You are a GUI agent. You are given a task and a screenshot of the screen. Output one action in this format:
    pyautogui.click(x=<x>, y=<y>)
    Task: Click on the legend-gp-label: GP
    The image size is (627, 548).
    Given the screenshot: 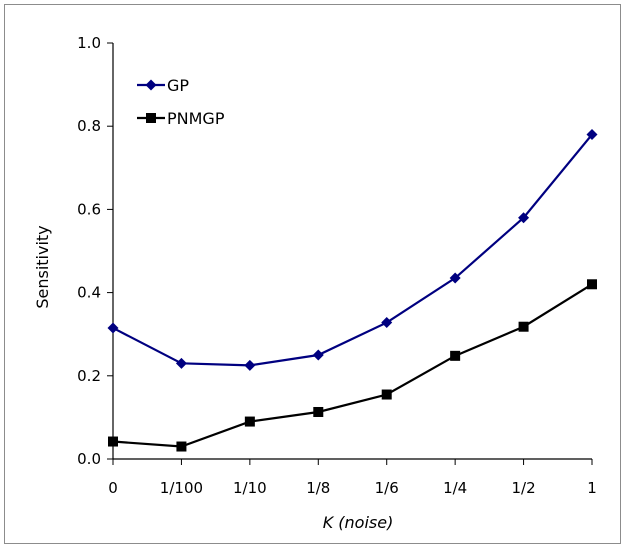 What is the action you would take?
    pyautogui.click(x=178, y=85)
    